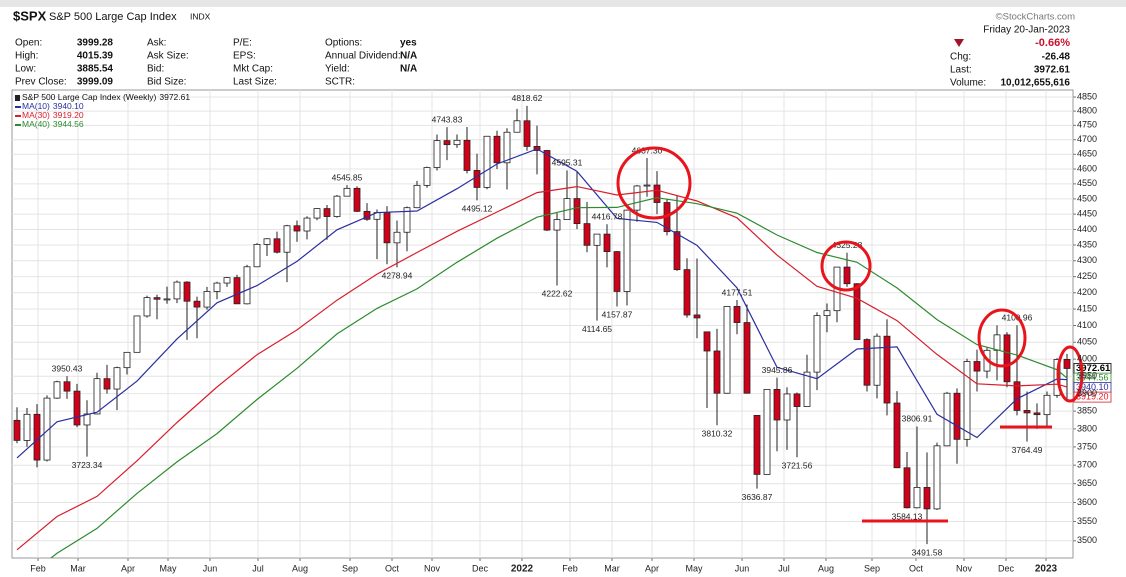  I want to click on legend-icon, so click(17, 98).